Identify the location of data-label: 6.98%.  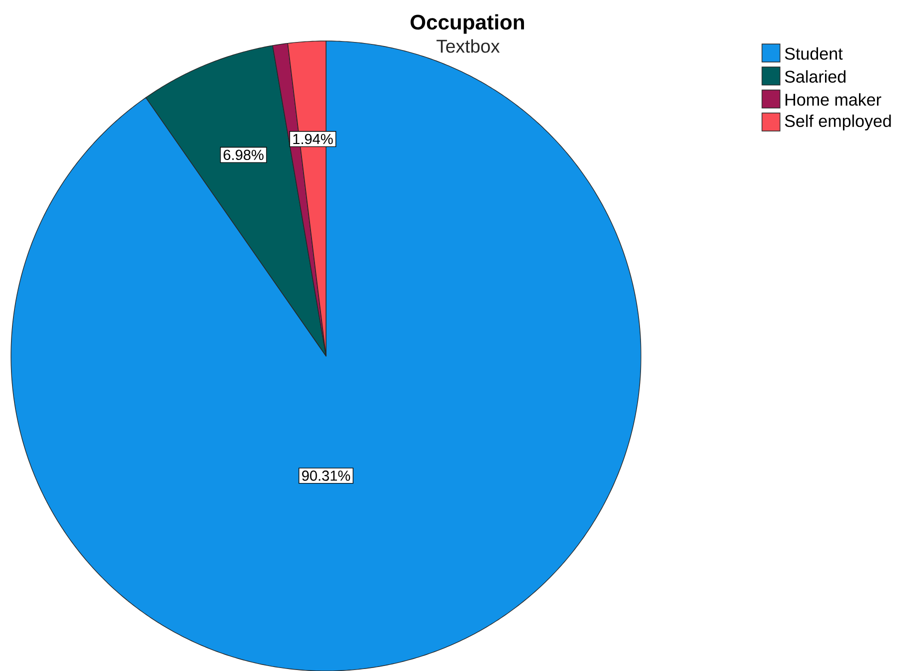
(244, 155).